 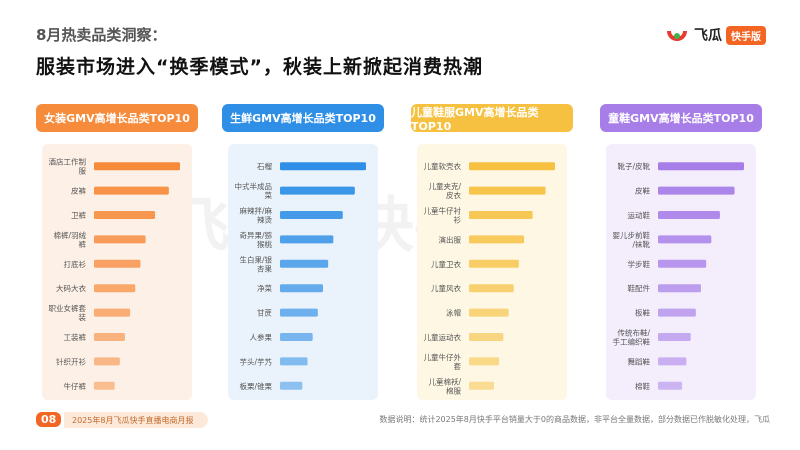 I want to click on panel-body: 酒店工作制服 皮裤 卫裤 棉裤/羽绒裤 打底衫 大码大衣 职业女裤套装 工装裤 针织开衫 牛仔裤, so click(x=117, y=272).